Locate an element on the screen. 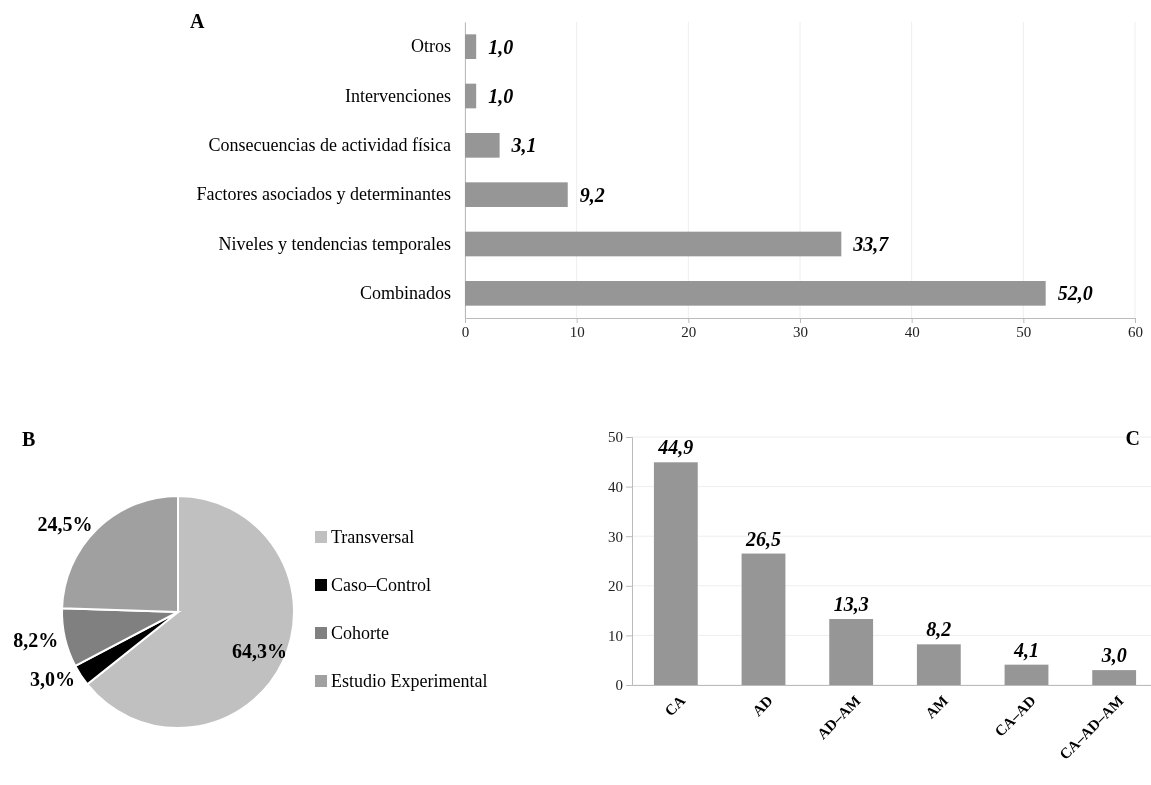 The image size is (1151, 785). y-tick-label: Intervenciones is located at coordinates (398, 95).